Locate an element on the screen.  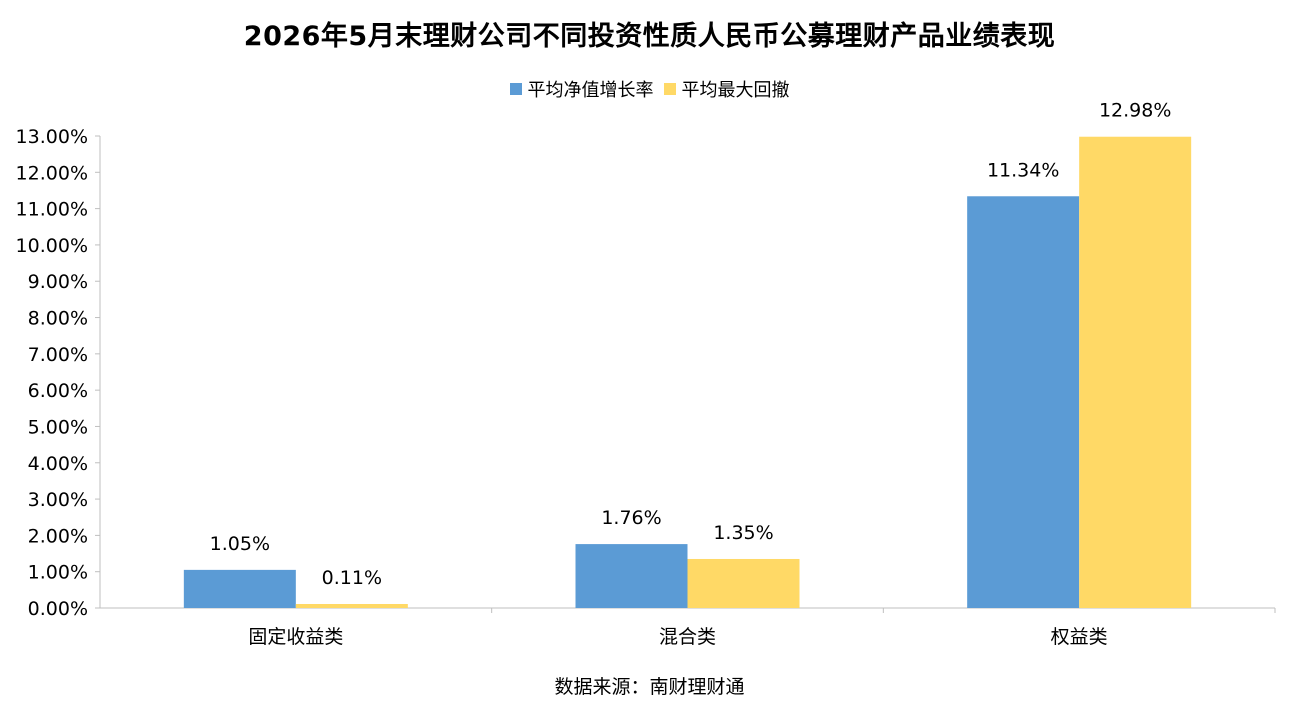
x-tick-label: 权益类 is located at coordinates (1079, 637).